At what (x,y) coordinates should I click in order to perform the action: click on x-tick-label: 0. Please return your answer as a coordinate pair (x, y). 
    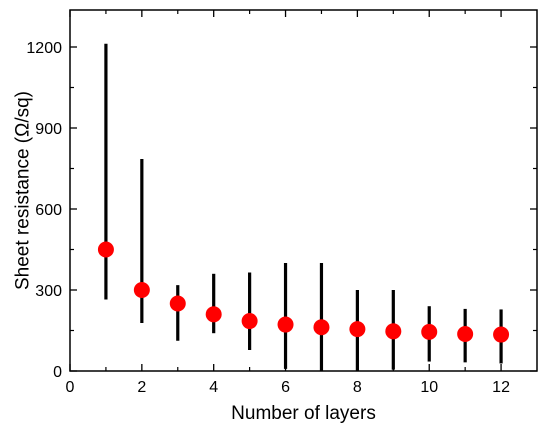
    Looking at the image, I should click on (70, 387).